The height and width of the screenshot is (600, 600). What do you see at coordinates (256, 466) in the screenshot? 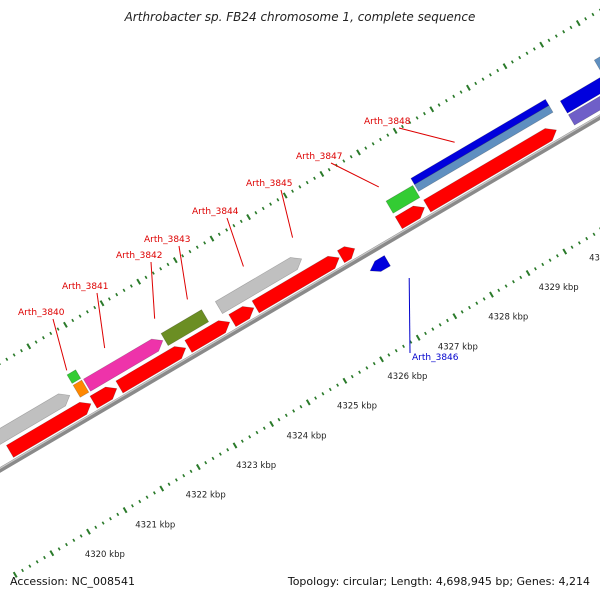
I see `scale-label: 4323 kbp` at bounding box center [256, 466].